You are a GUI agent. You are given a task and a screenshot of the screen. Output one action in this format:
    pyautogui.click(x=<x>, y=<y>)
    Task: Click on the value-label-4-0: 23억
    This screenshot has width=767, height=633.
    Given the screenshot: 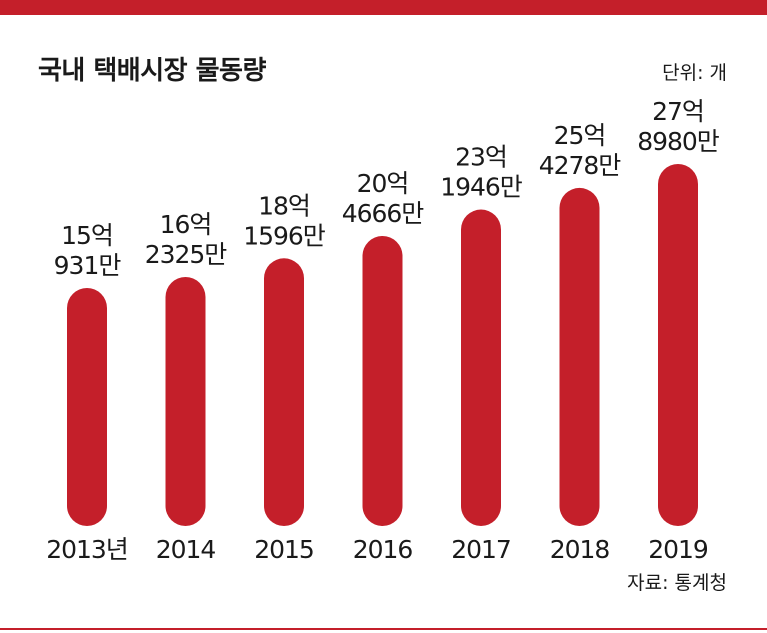 What is the action you would take?
    pyautogui.click(x=481, y=157)
    